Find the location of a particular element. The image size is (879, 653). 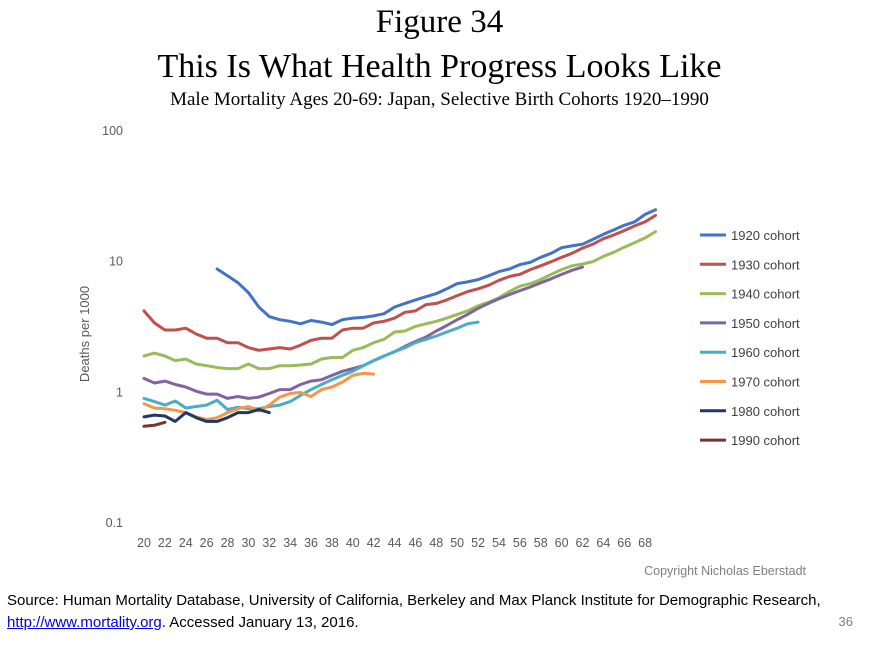

x-tick-label: 64 is located at coordinates (603, 543).